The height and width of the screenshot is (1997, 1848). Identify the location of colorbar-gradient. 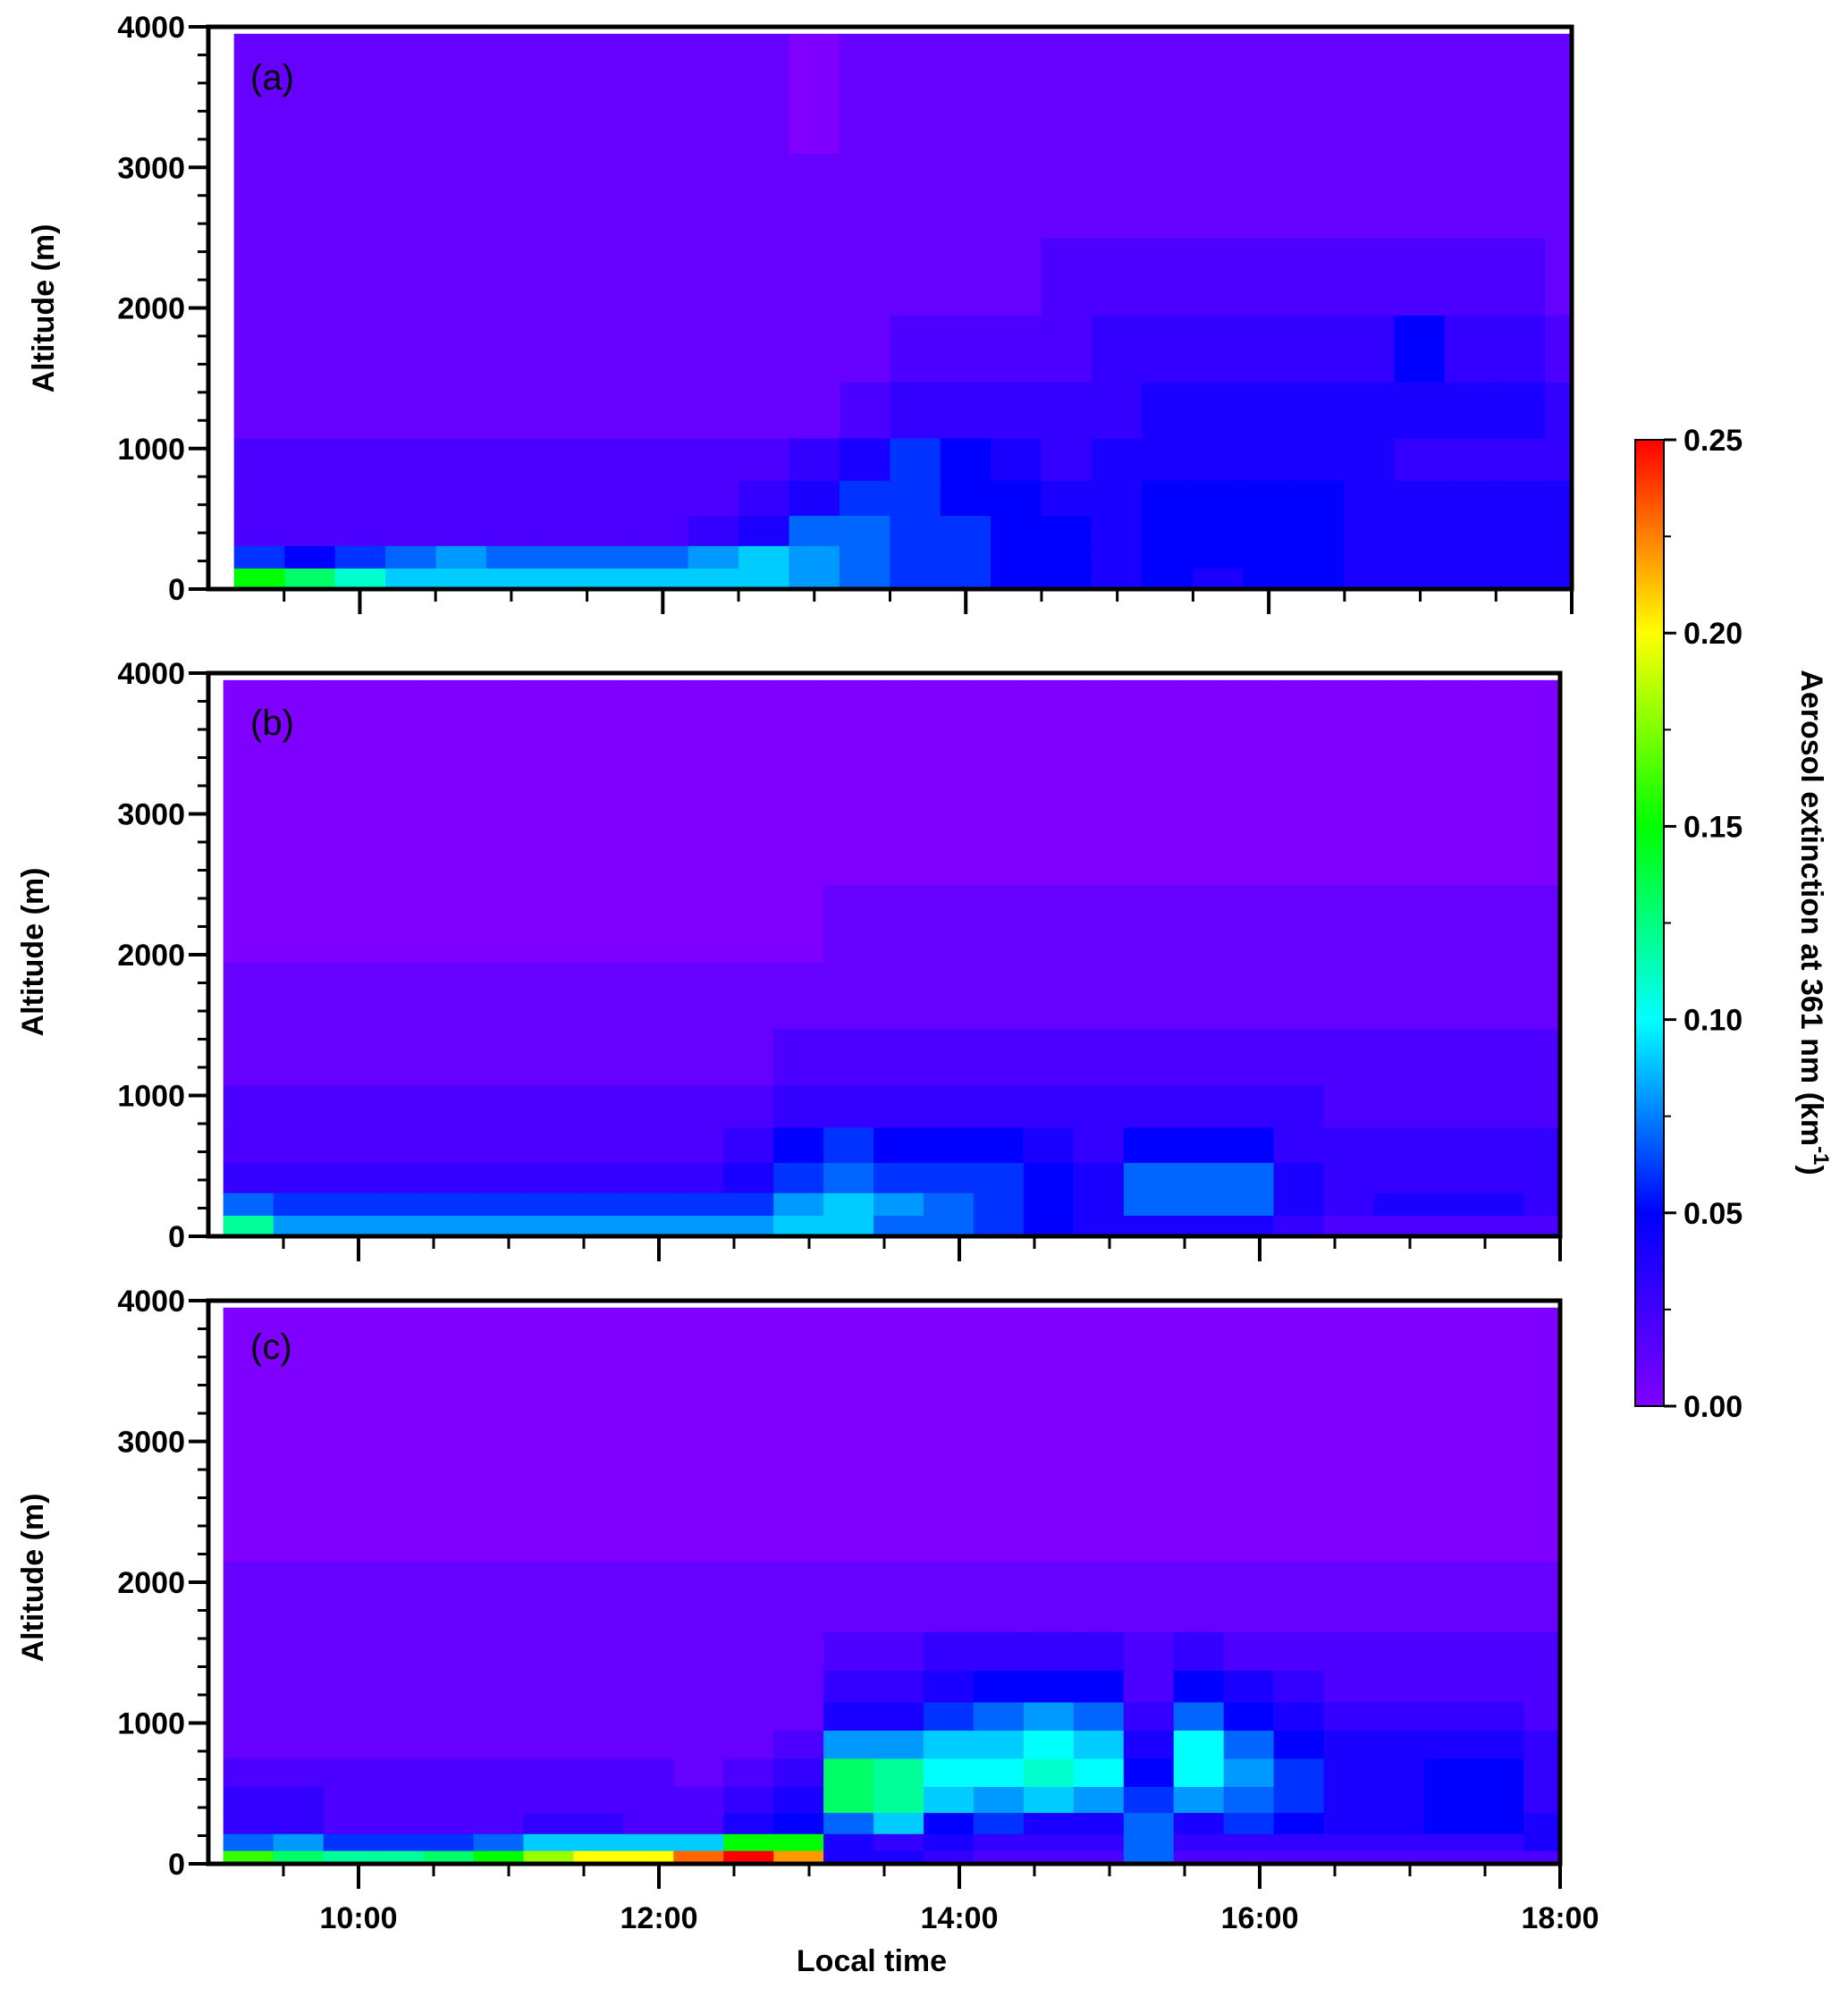
(1649, 923).